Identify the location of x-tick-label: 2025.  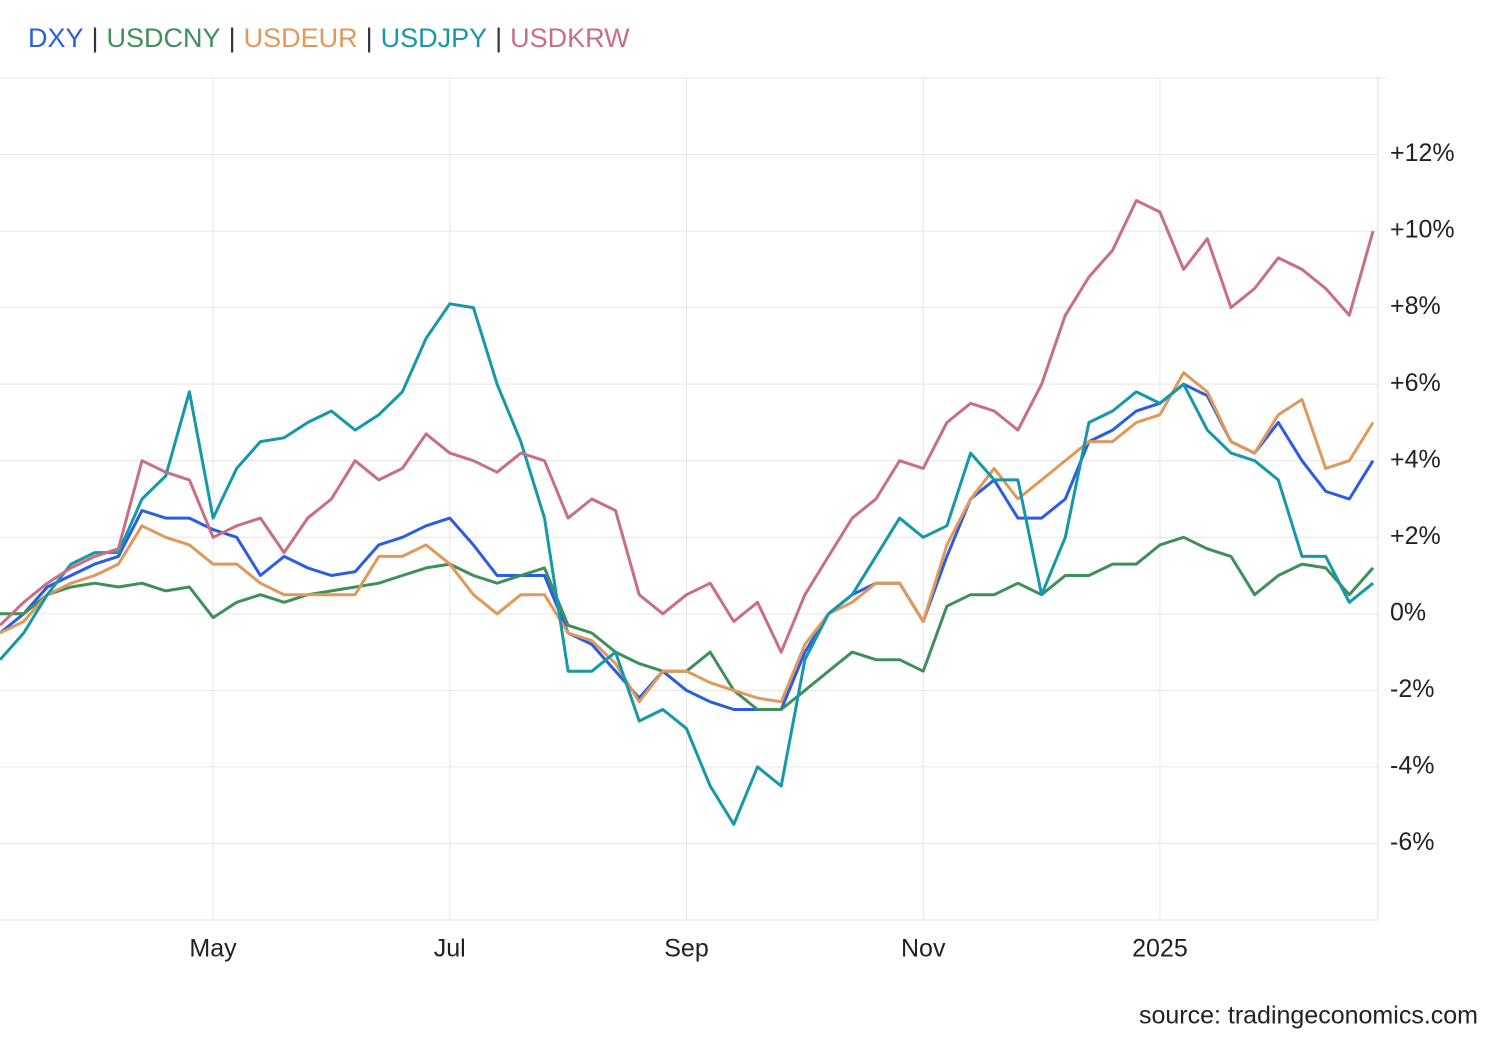
(1160, 949).